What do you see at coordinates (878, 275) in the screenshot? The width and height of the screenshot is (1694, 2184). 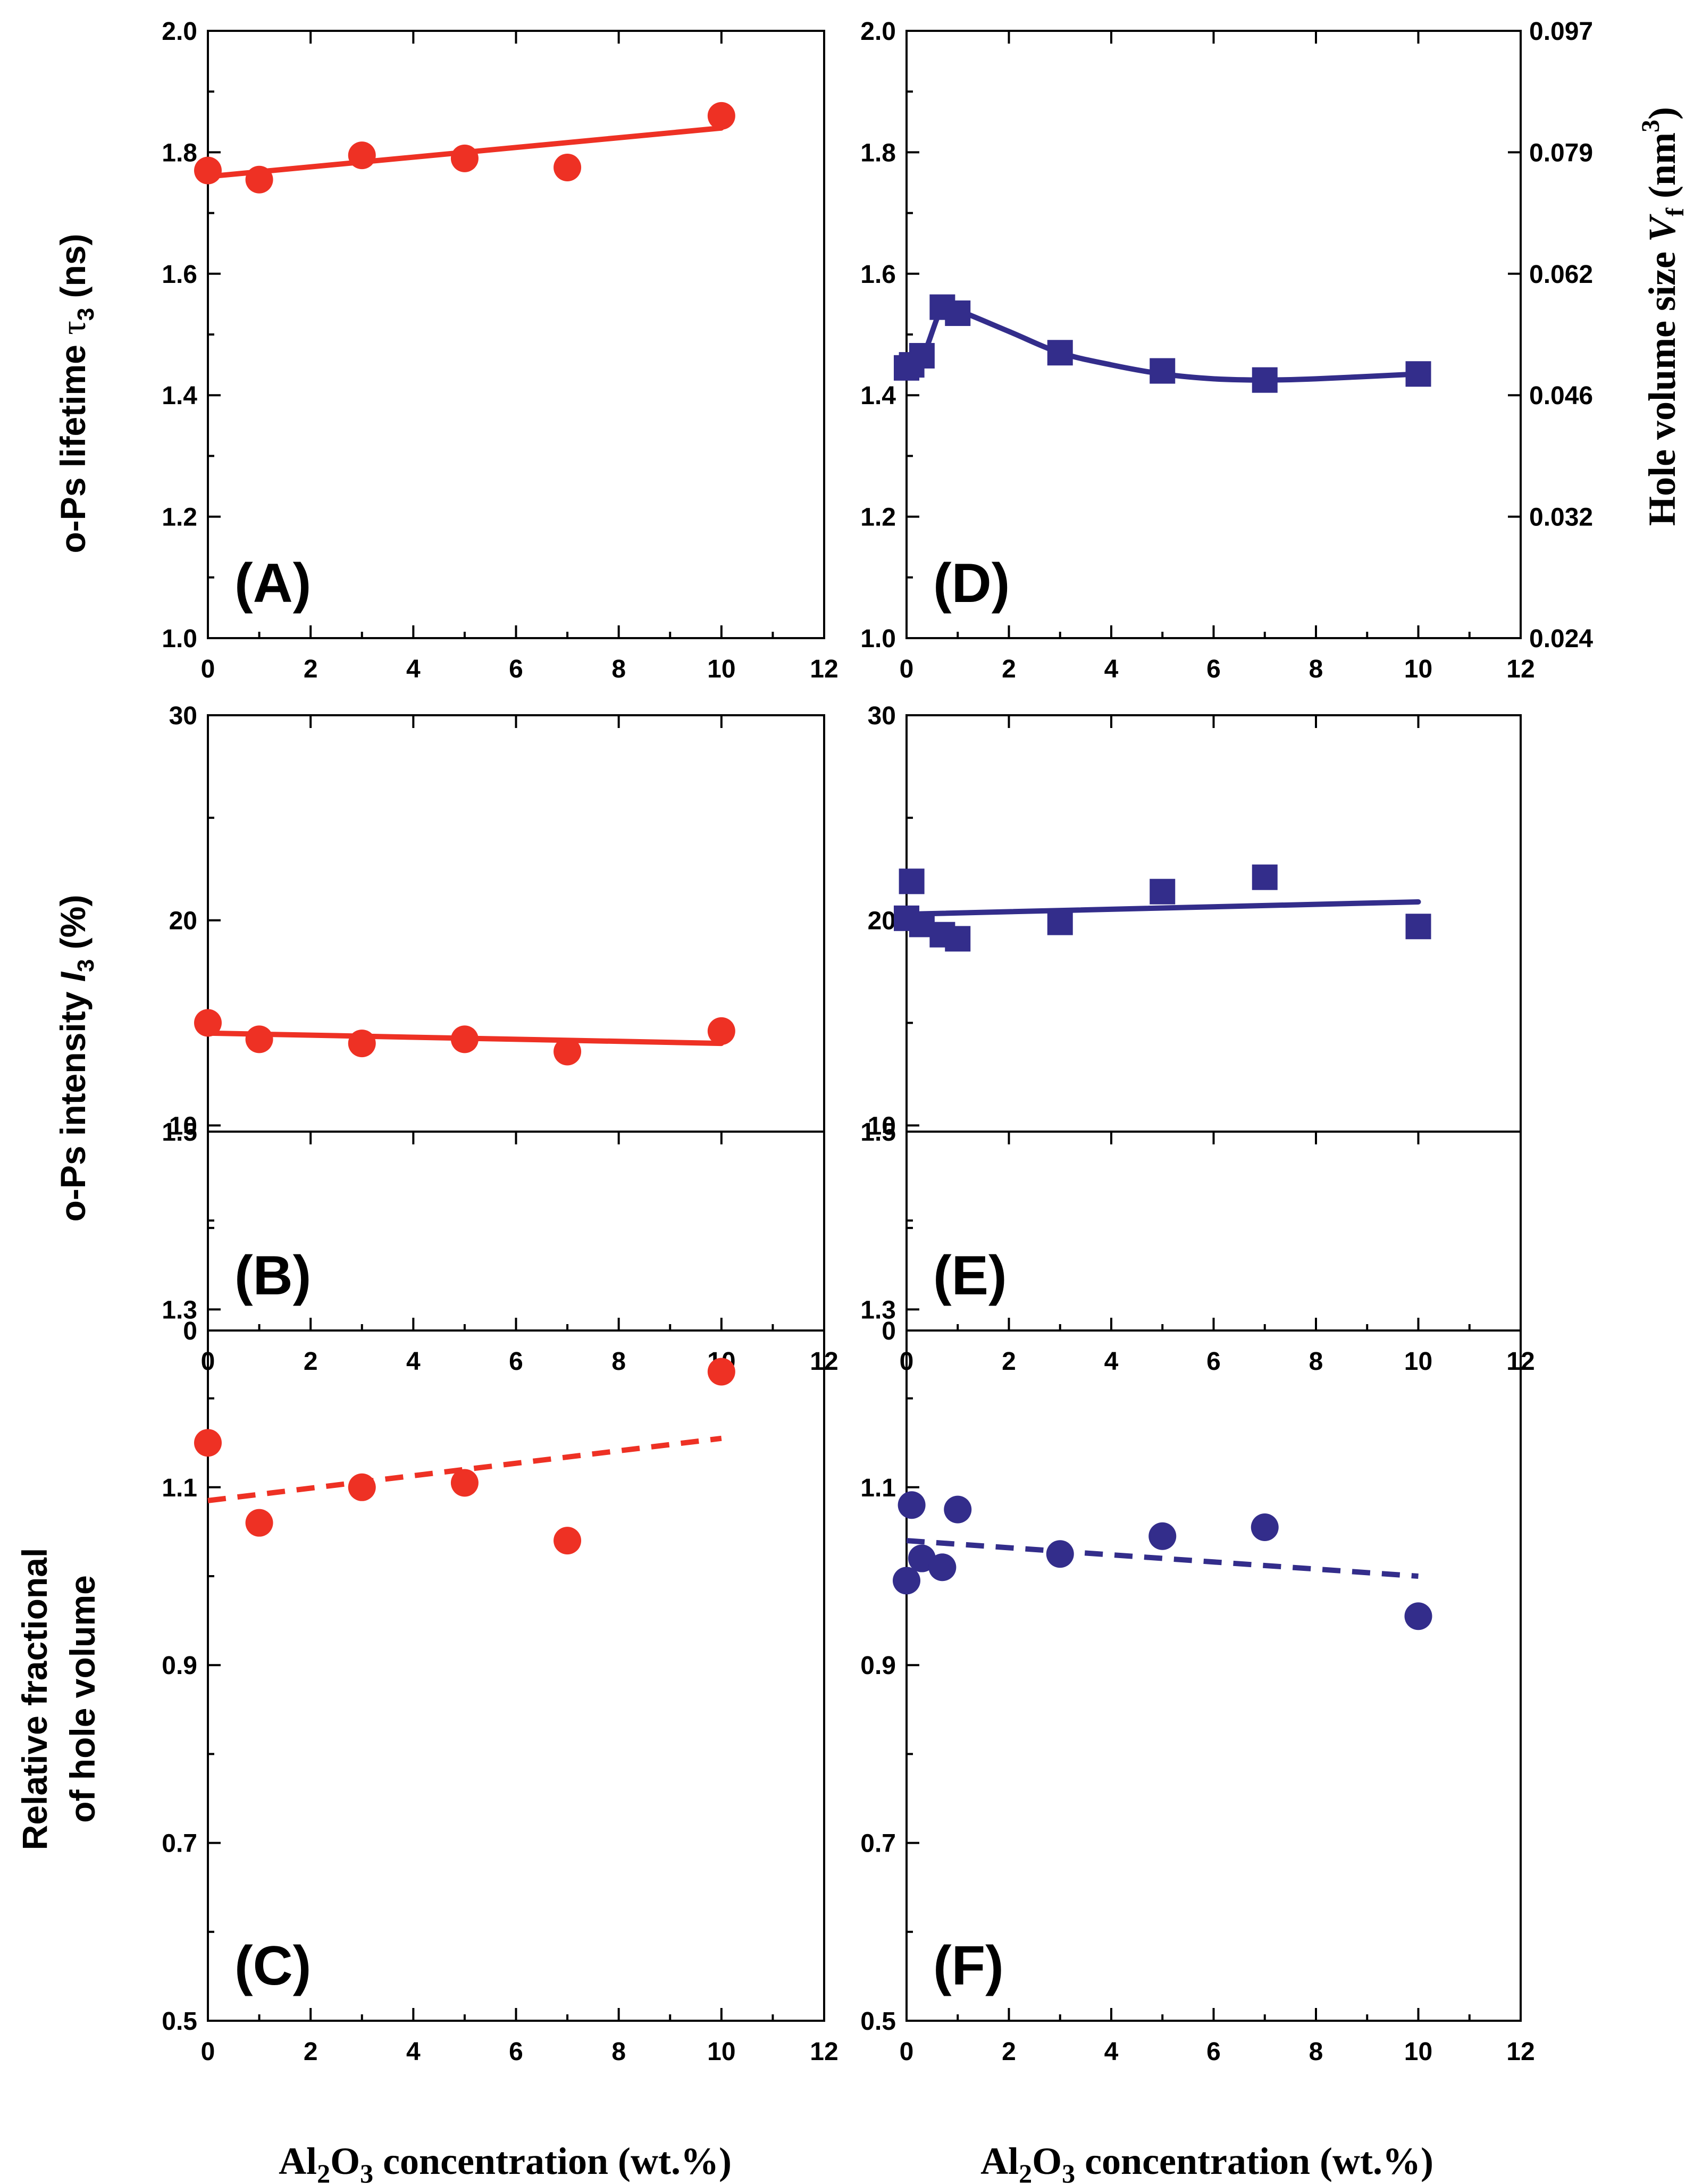 I see `y-tick-label: 1.6` at bounding box center [878, 275].